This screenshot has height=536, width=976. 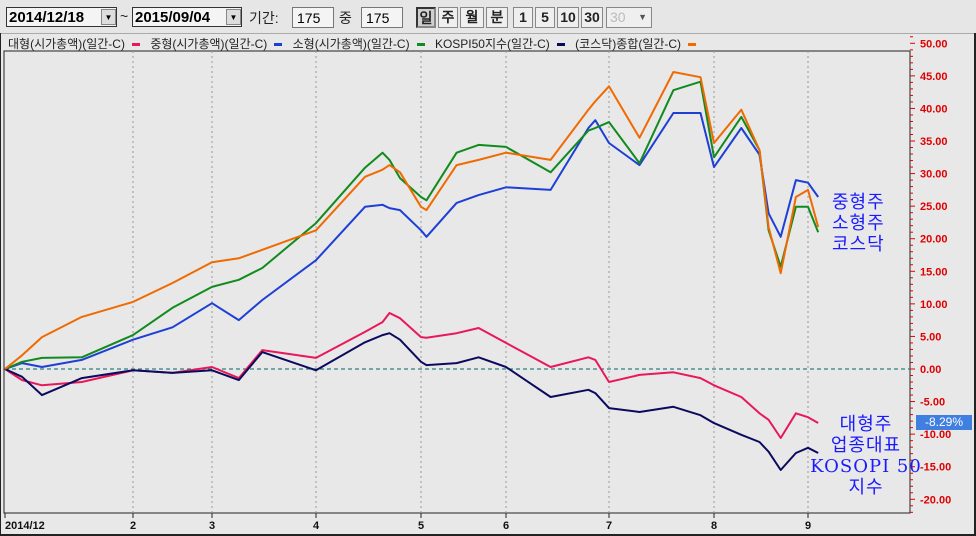 I want to click on annotation-line: 업종대표, so click(x=866, y=445).